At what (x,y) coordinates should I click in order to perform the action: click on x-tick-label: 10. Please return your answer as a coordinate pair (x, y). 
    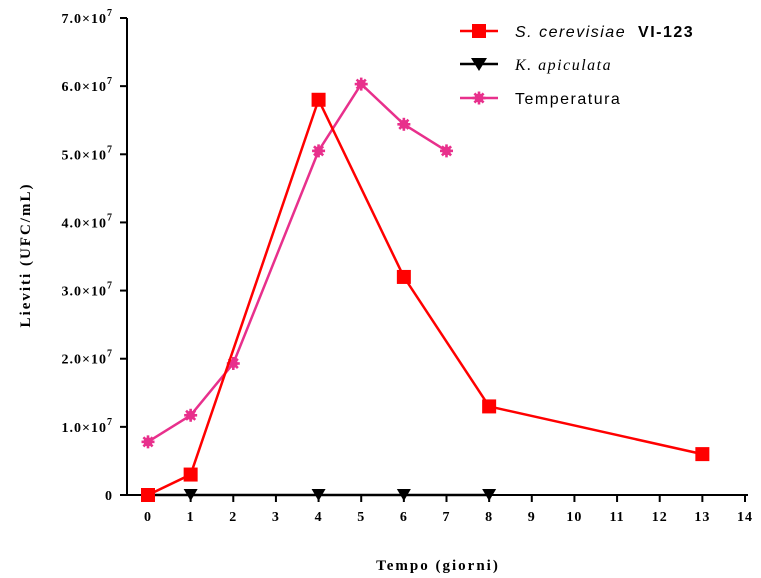
    Looking at the image, I should click on (574, 517).